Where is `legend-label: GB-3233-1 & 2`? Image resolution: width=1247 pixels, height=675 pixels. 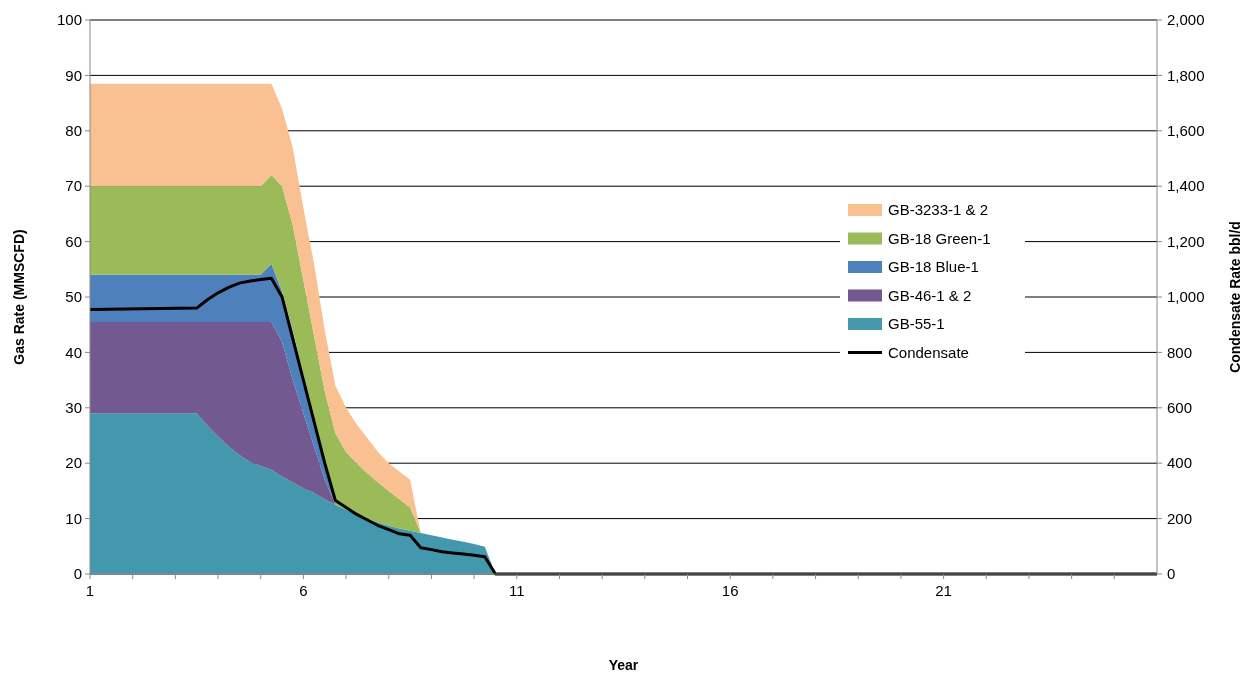
legend-label: GB-3233-1 & 2 is located at coordinates (938, 210).